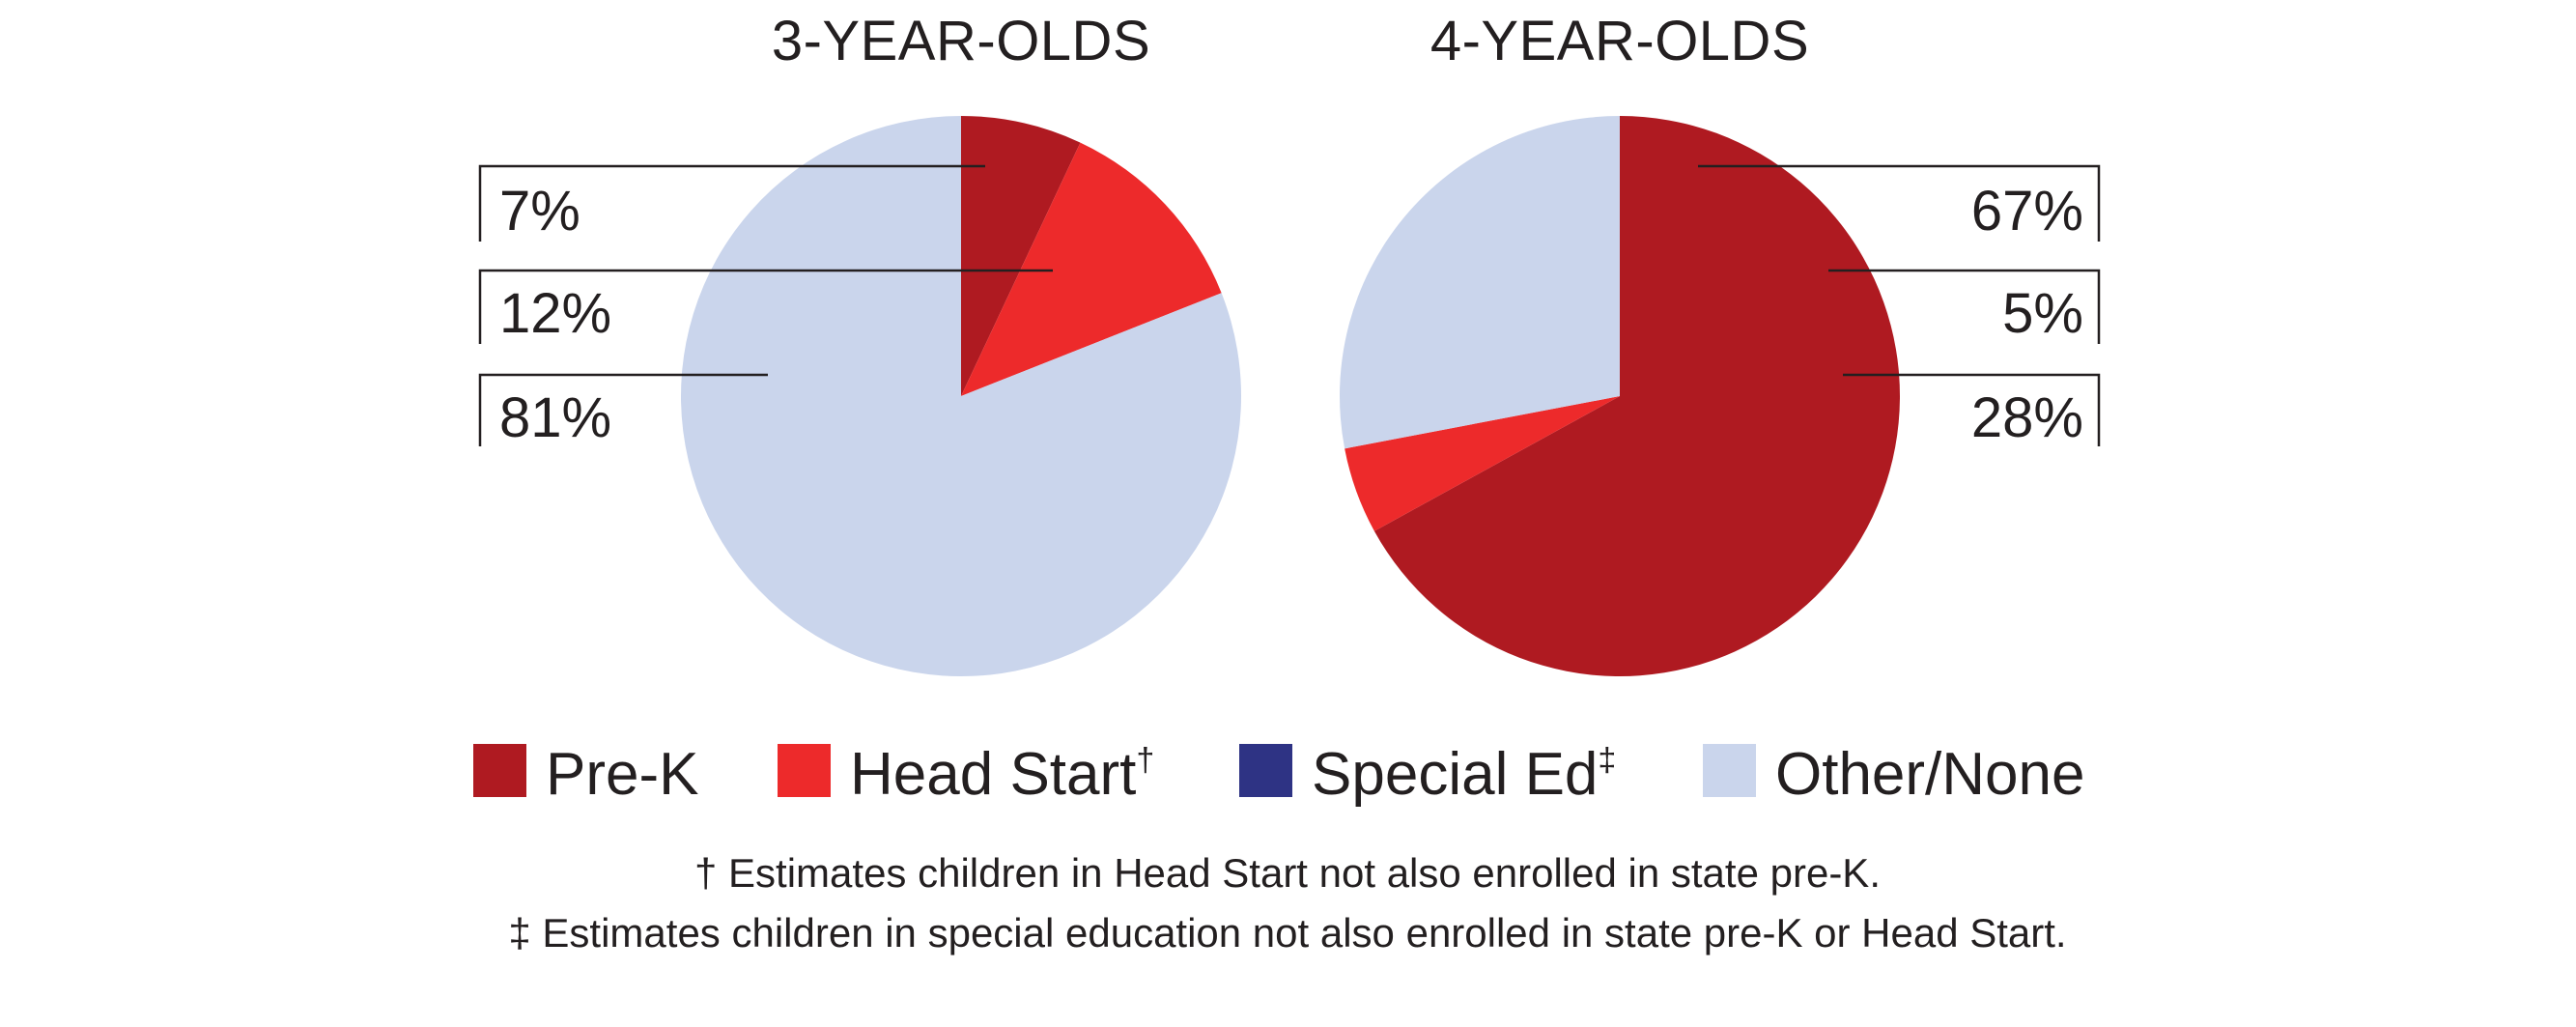 The image size is (2576, 1027). What do you see at coordinates (1464, 775) in the screenshot?
I see `legend-label-special-ed: Special Ed‡` at bounding box center [1464, 775].